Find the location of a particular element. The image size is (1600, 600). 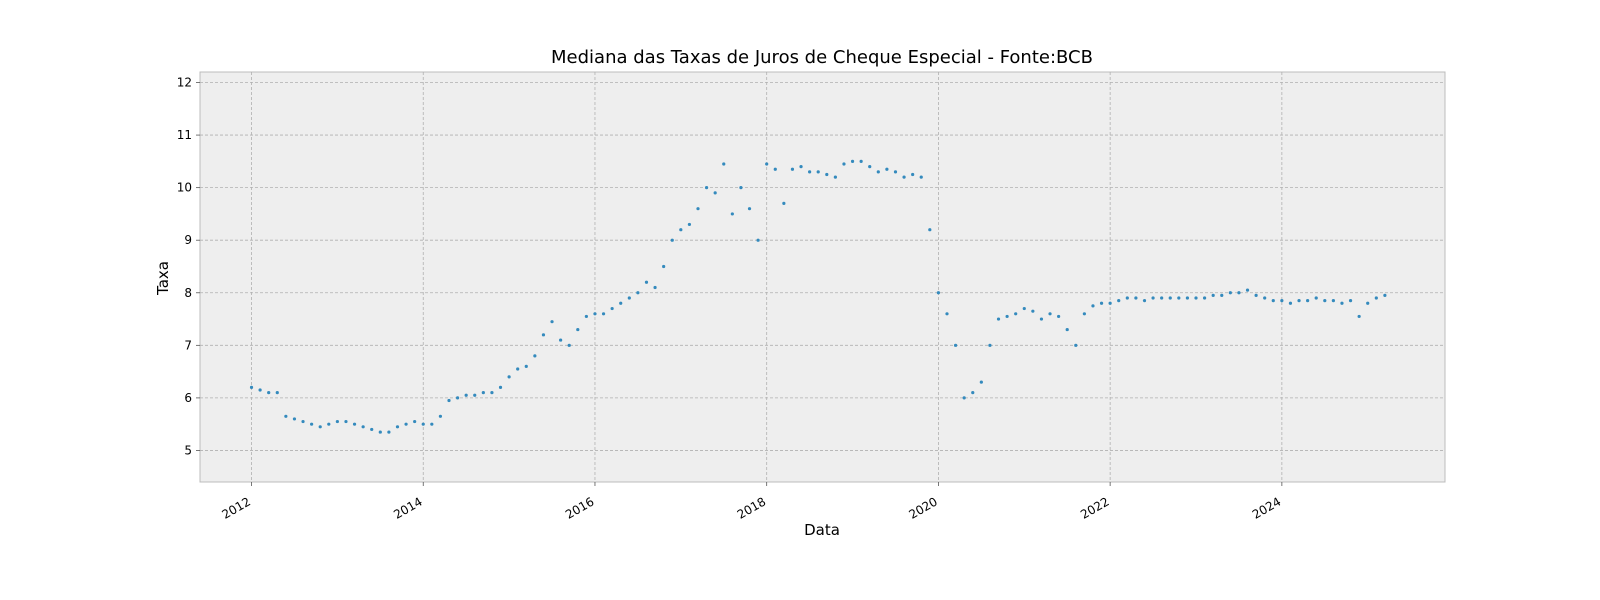

x-tick-label: 2024 is located at coordinates (1266, 507).